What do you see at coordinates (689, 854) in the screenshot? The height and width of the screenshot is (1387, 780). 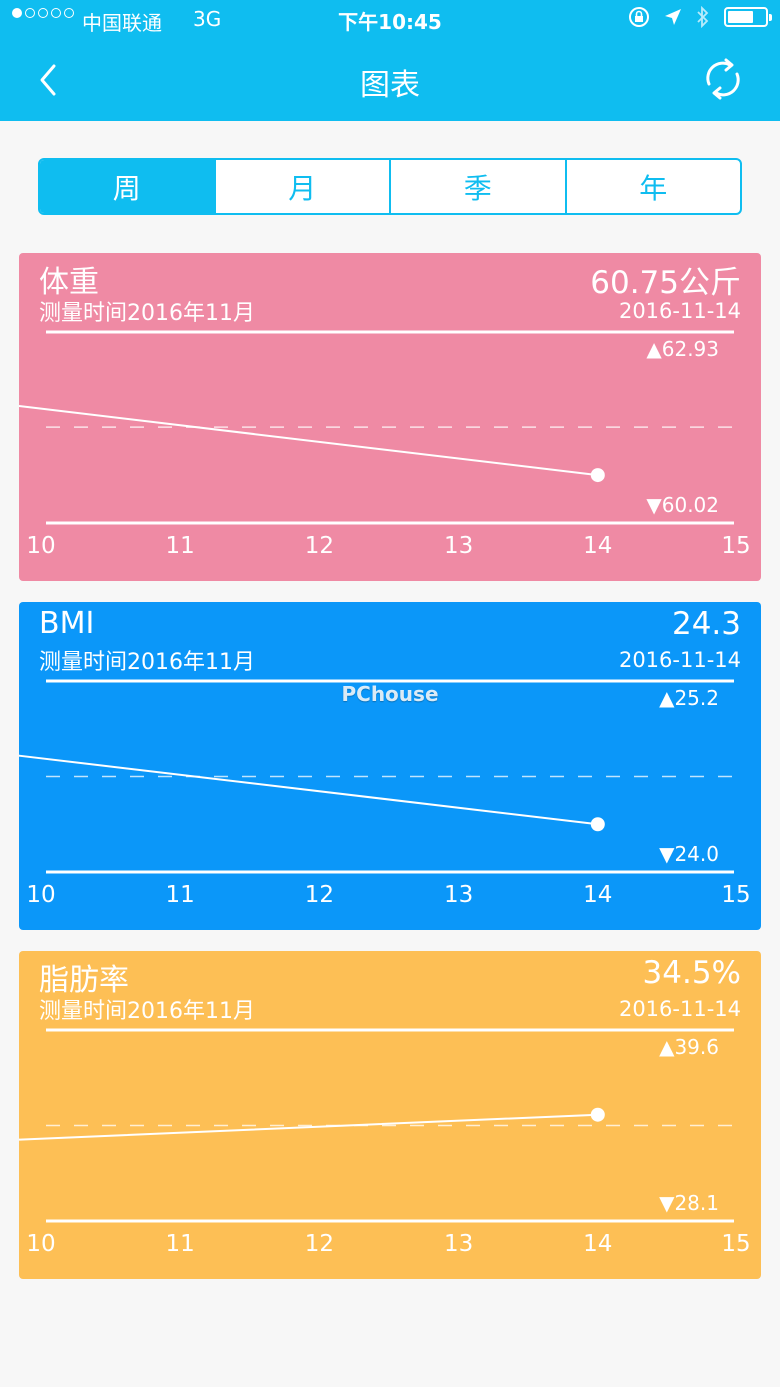 I see `card-min-label: ▼24.0` at bounding box center [689, 854].